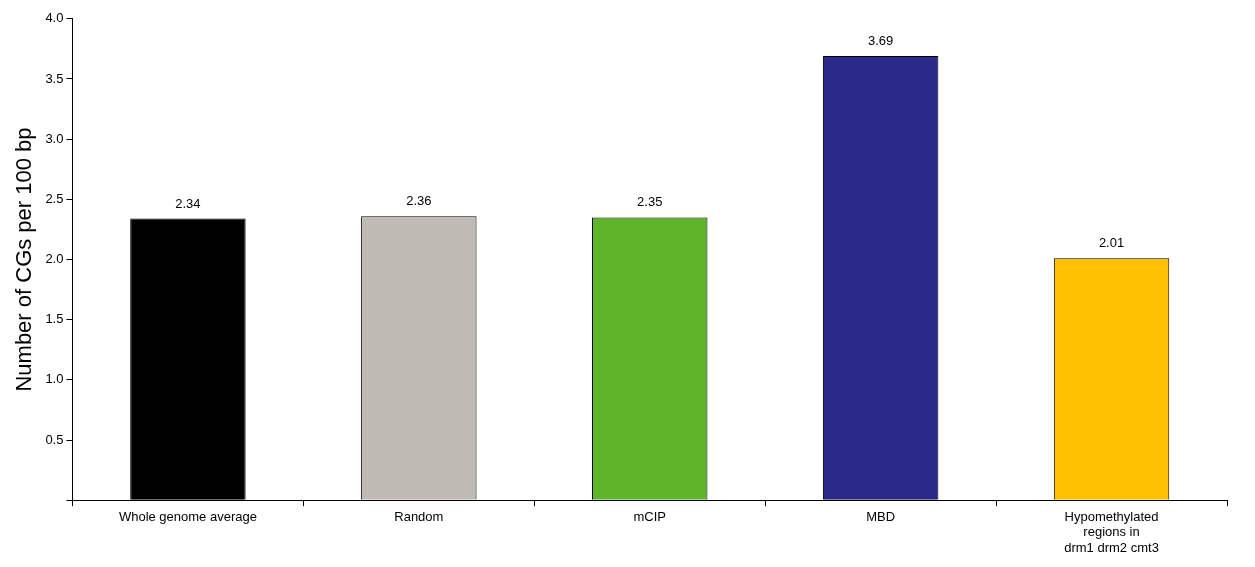 The width and height of the screenshot is (1255, 567). I want to click on y-axis-title: Number of CGs per 100 bp, so click(24, 259).